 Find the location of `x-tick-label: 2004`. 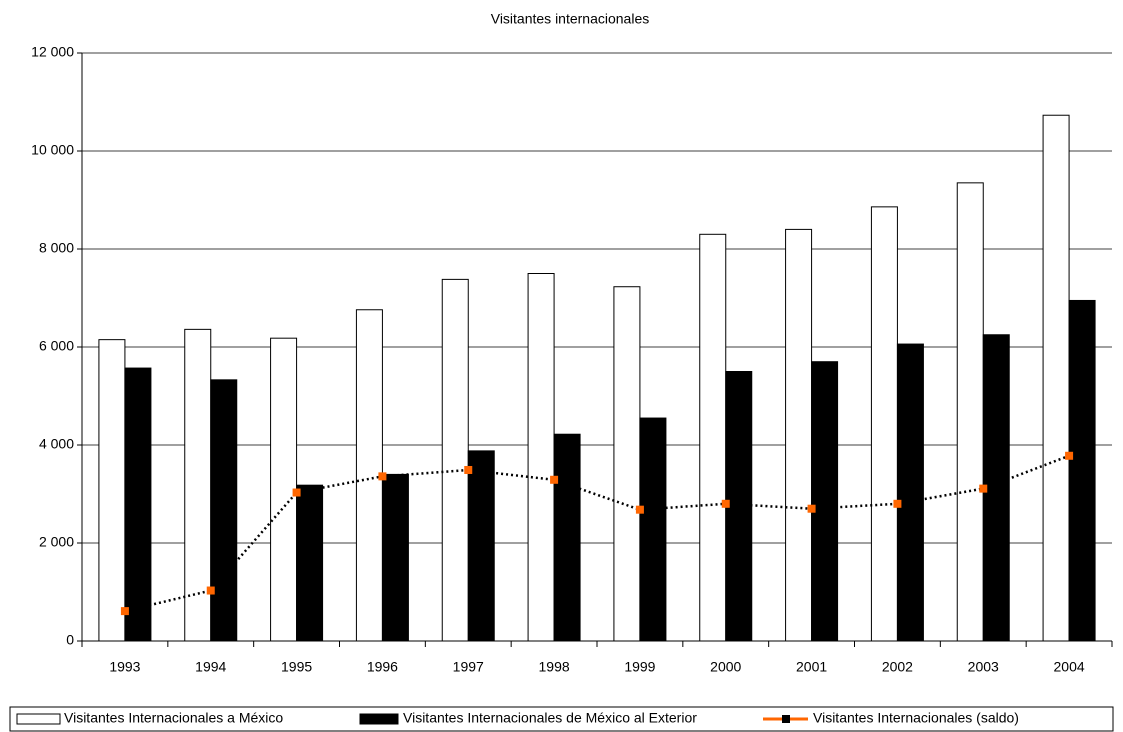

x-tick-label: 2004 is located at coordinates (1069, 667).